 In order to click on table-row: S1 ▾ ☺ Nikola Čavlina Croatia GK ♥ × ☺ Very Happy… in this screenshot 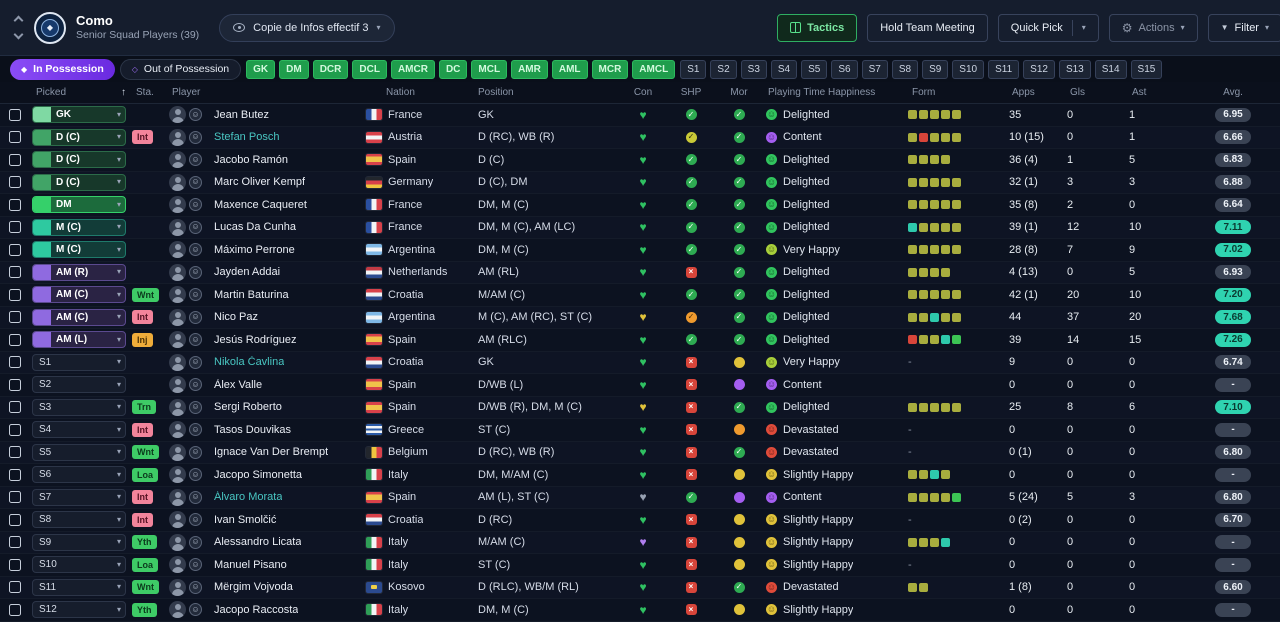, I will do `click(640, 362)`.